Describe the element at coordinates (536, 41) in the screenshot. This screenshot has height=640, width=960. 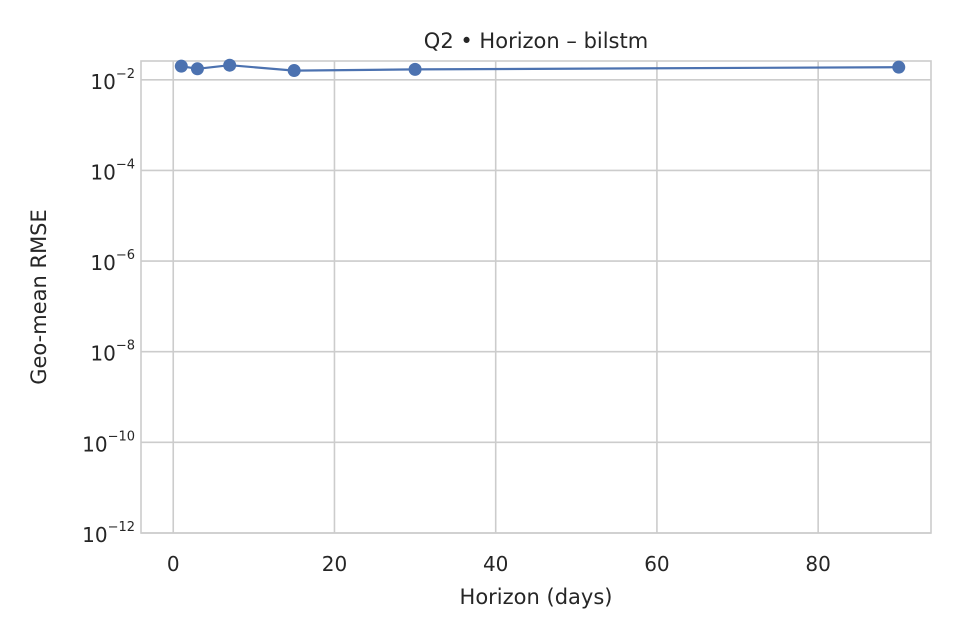
I see `chart-title: Q2 • Horizon – bilstm` at that location.